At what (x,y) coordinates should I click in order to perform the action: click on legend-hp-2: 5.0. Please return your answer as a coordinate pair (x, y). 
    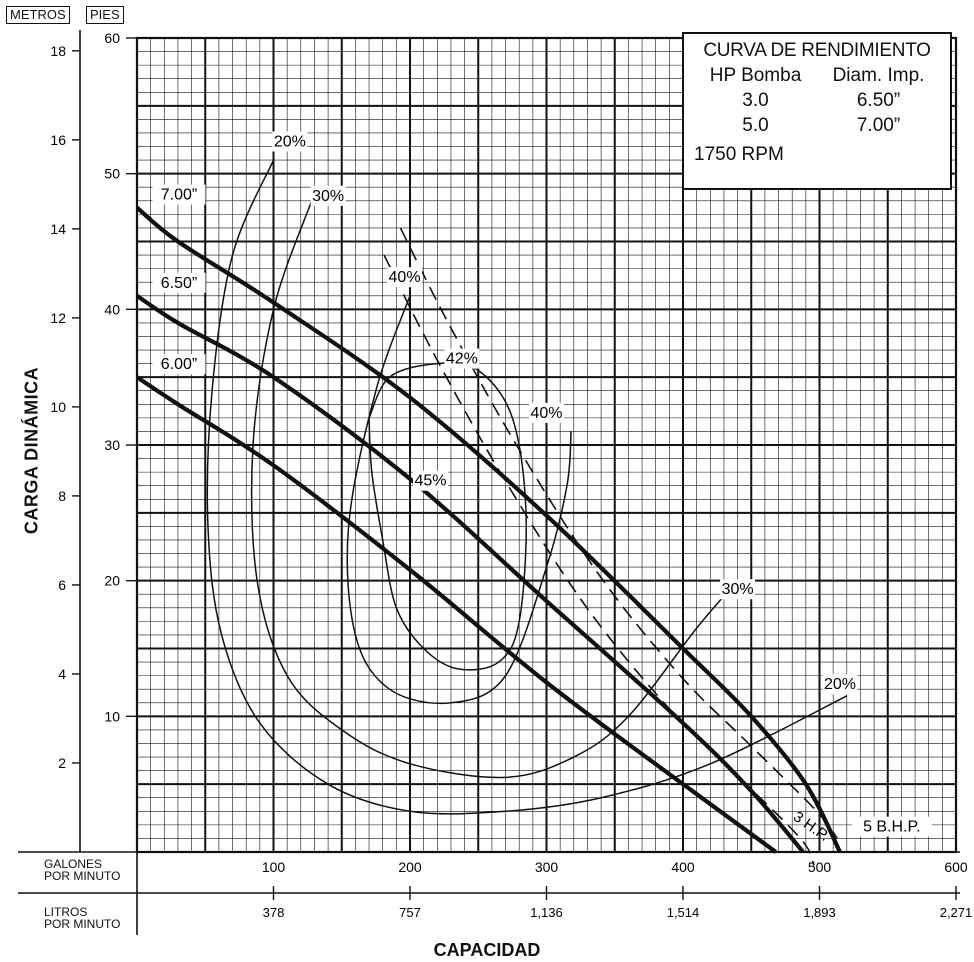
    Looking at the image, I should click on (755, 125).